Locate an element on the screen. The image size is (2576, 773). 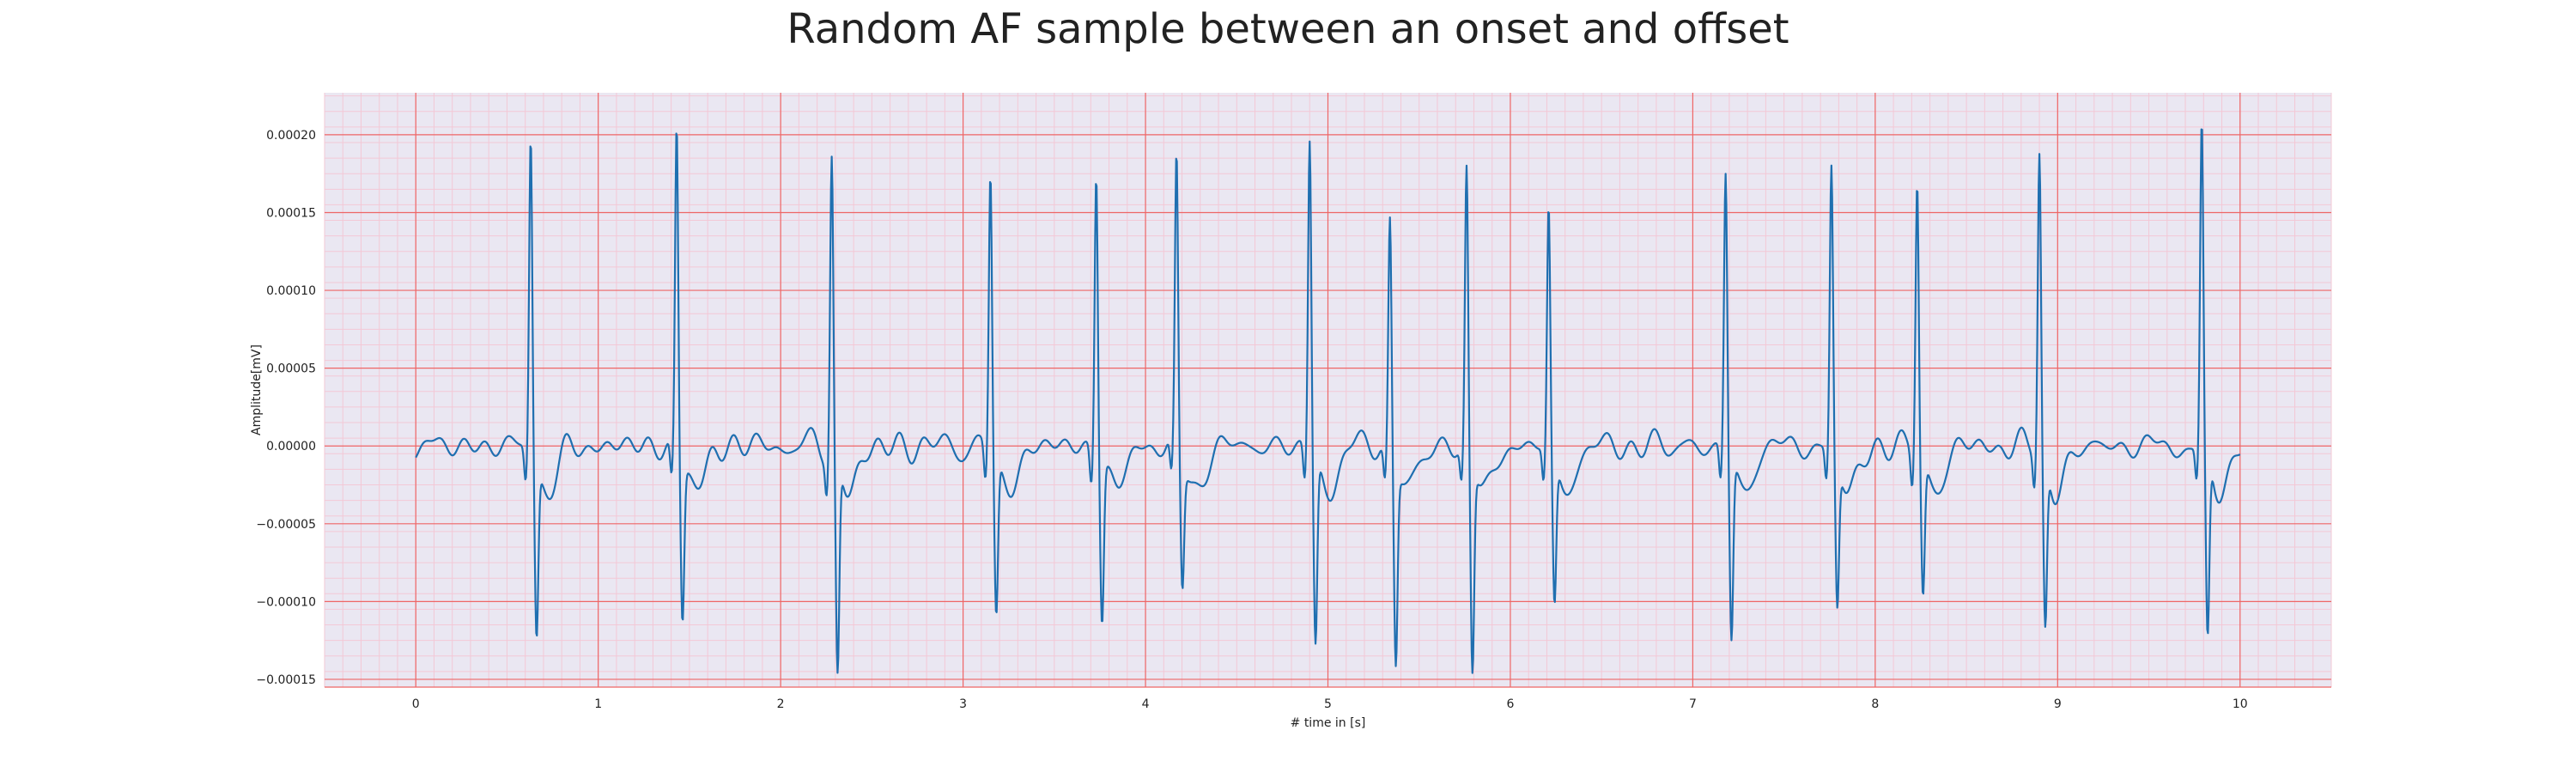
y-tick-label: −0.00005 is located at coordinates (286, 525).